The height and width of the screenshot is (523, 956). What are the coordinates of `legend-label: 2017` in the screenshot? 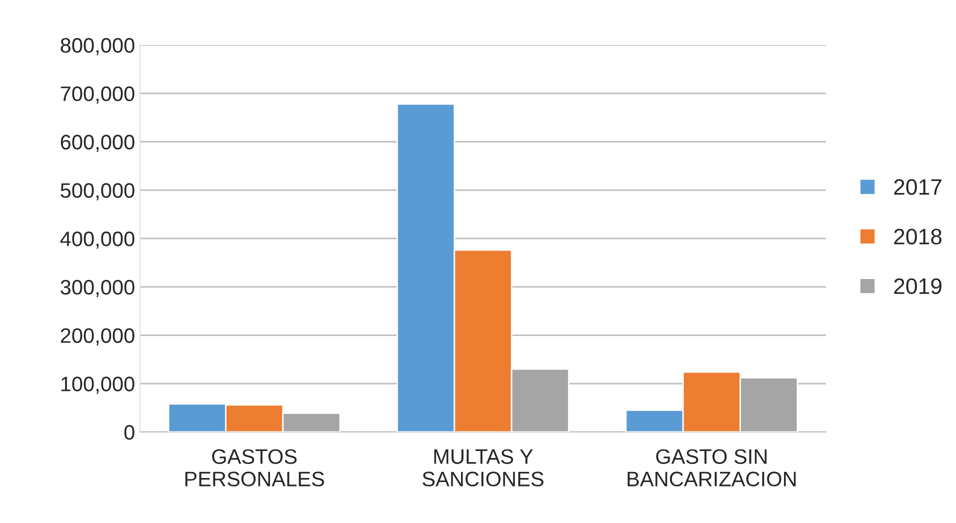 It's located at (918, 187).